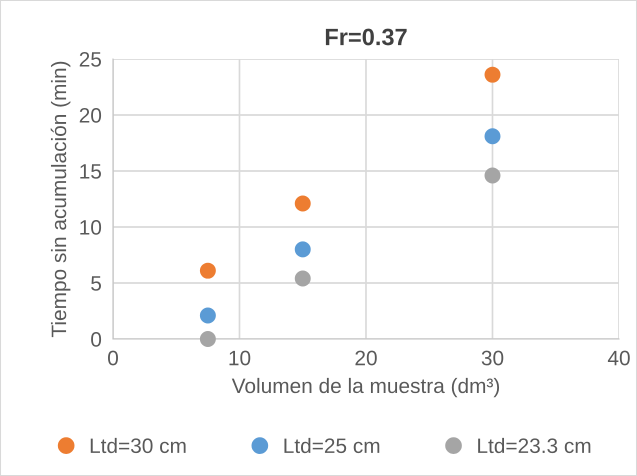 The image size is (637, 476). I want to click on y-axis-title: Tiempo sin acumulación (min), so click(60, 200).